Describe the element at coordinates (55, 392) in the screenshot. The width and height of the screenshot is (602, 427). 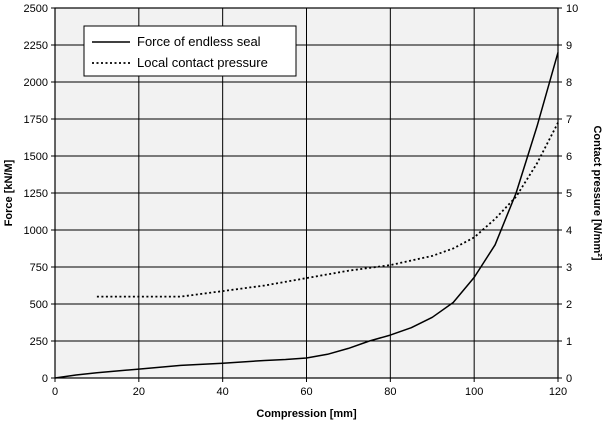
I see `x-tick-label: 0` at that location.